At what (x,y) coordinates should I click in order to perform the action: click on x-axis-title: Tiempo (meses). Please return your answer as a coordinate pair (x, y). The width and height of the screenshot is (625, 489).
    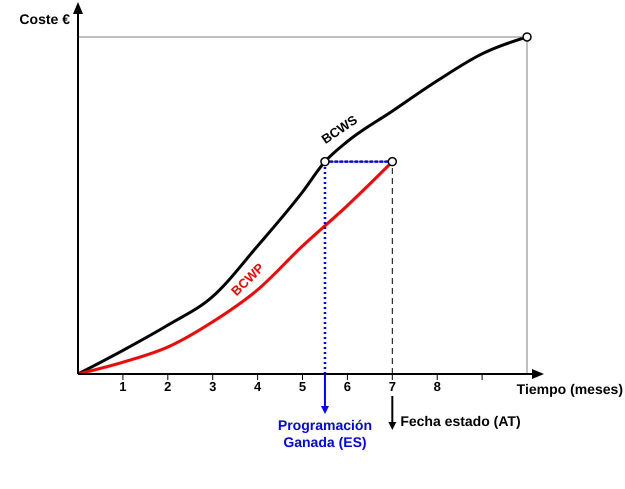
    Looking at the image, I should click on (569, 389).